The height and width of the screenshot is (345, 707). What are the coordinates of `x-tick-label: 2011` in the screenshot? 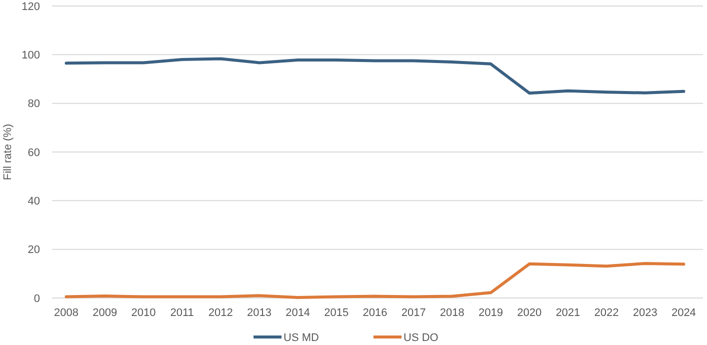 It's located at (182, 313).